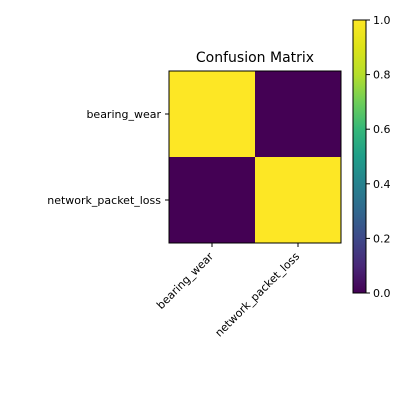  What do you see at coordinates (382, 238) in the screenshot?
I see `colorbar-tick-label: 0.2` at bounding box center [382, 238].